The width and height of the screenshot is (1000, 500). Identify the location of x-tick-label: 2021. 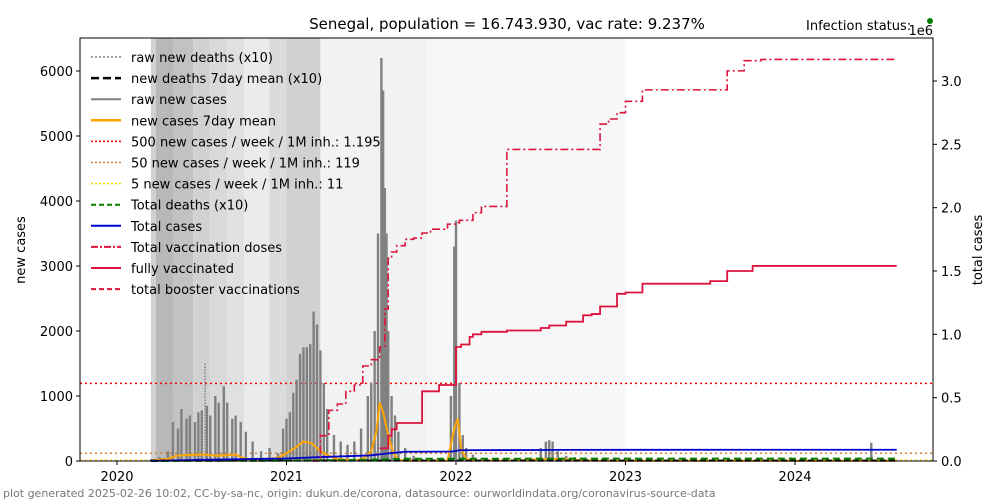
(286, 477).